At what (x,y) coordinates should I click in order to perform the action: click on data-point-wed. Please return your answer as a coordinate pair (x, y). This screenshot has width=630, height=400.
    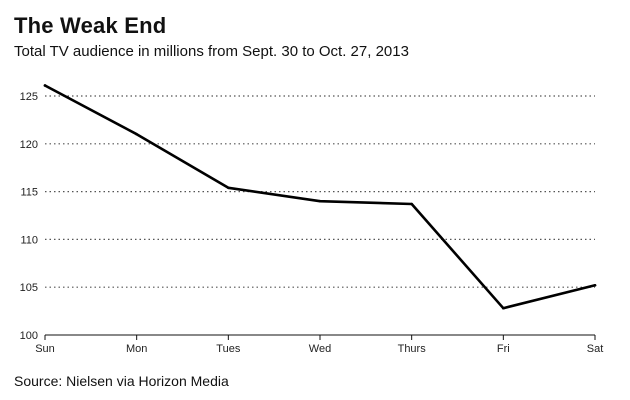
    Looking at the image, I should click on (320, 201).